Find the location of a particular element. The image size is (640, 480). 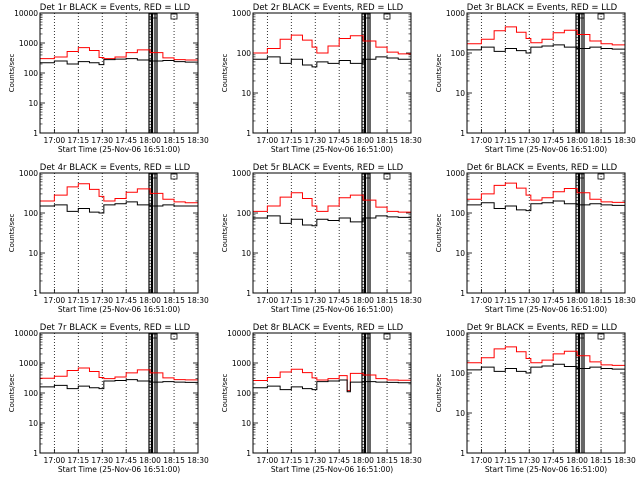

chart-title: Det 7r BLACK = Events, RED = LLD is located at coordinates (115, 328).